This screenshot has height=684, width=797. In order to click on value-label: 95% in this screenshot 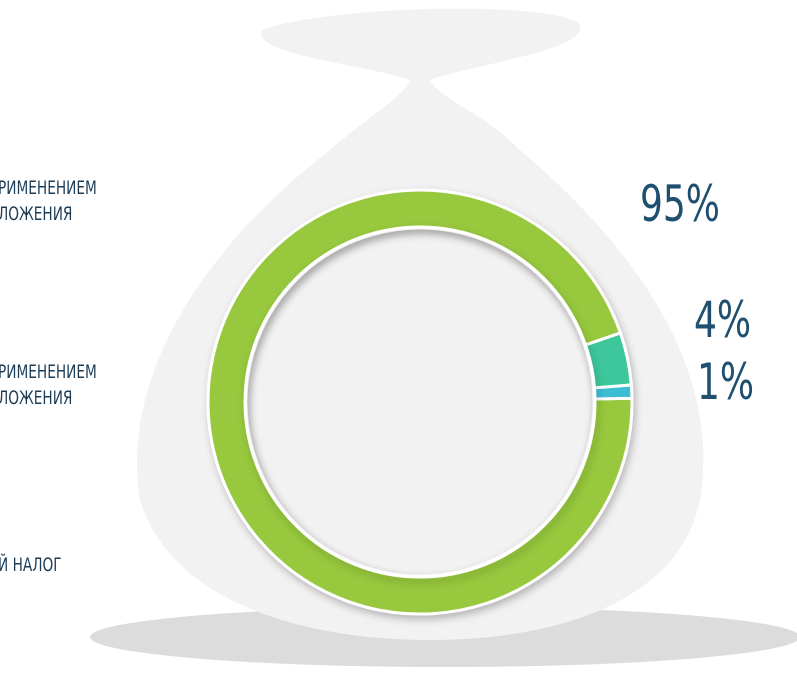, I will do `click(680, 204)`.